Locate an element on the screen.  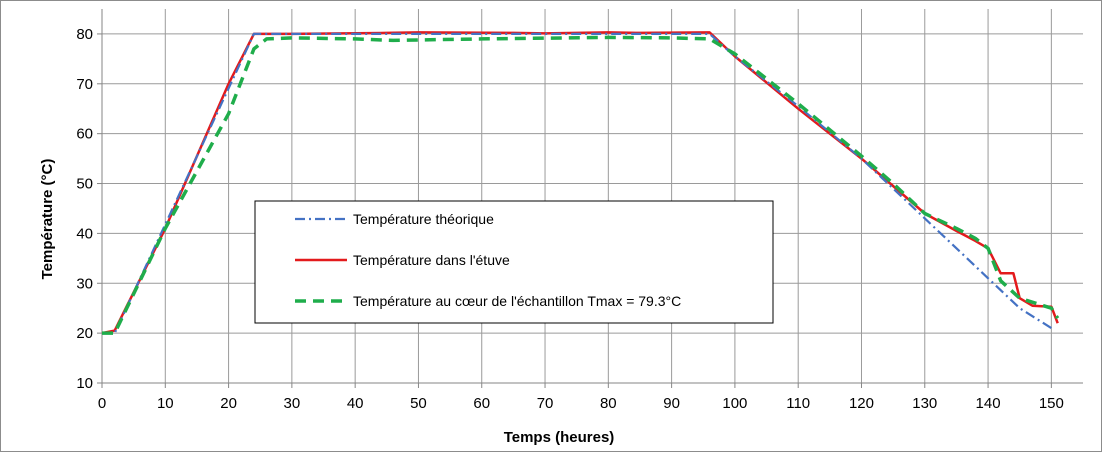
y-tick-label: 40 is located at coordinates (84, 233).